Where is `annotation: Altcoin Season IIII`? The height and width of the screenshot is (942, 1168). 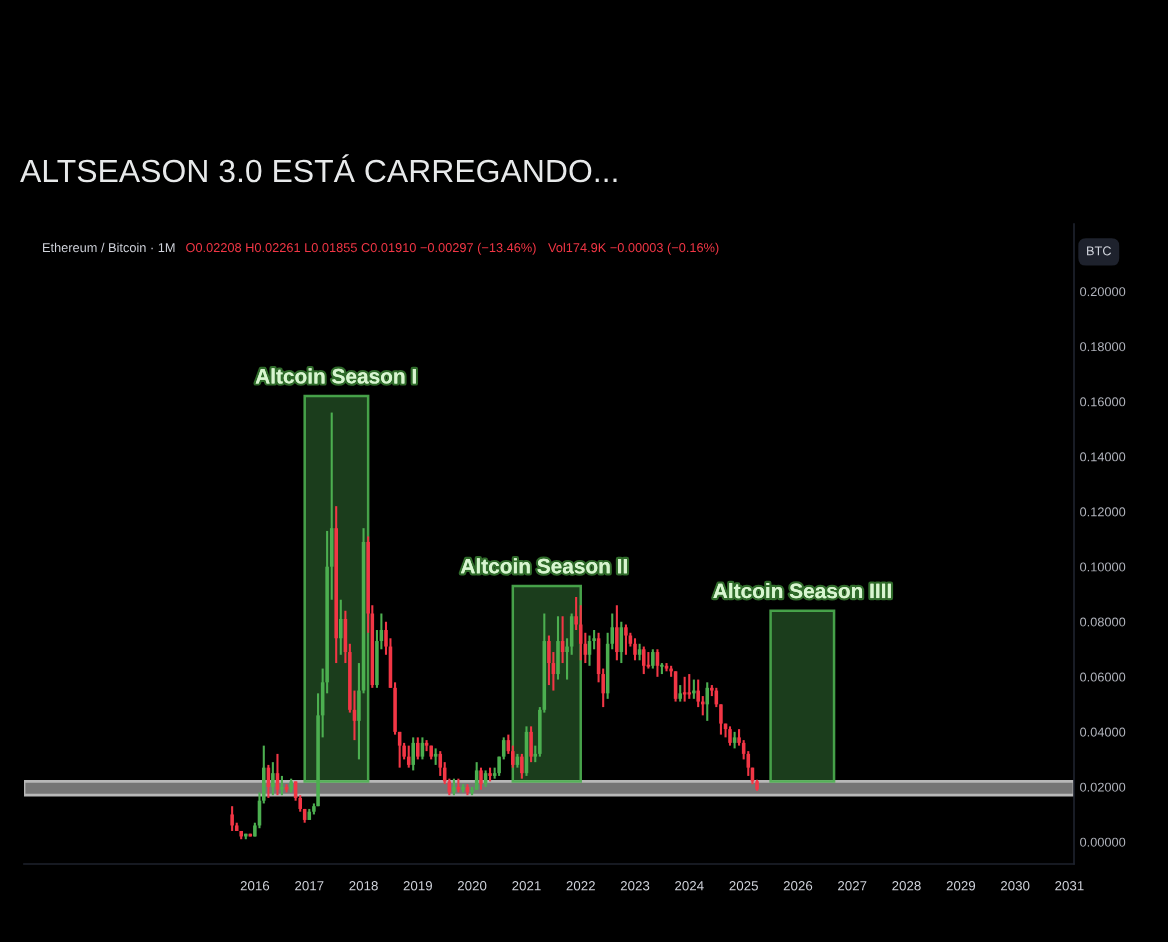 annotation: Altcoin Season IIII is located at coordinates (802, 591).